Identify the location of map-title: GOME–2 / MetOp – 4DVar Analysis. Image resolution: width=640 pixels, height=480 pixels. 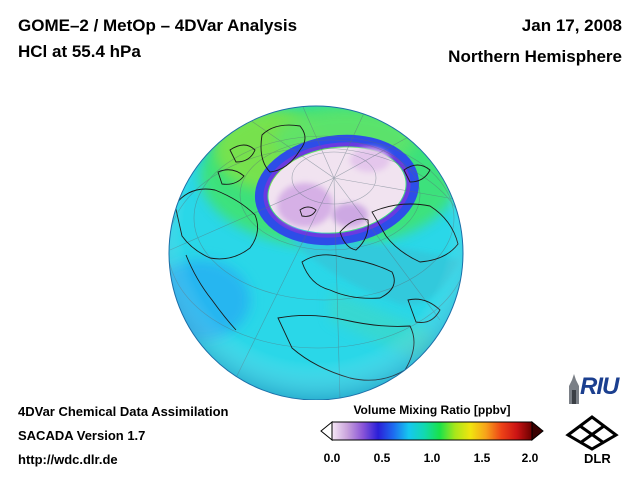
(158, 25).